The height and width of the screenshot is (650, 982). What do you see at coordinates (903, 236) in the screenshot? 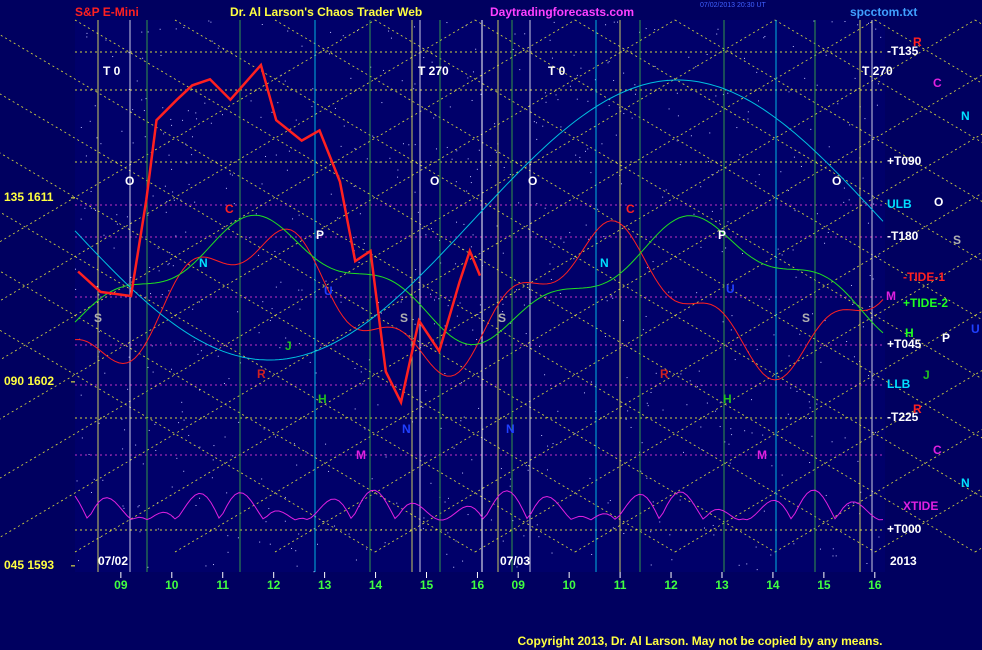
I see `annotation: -T180` at bounding box center [903, 236].